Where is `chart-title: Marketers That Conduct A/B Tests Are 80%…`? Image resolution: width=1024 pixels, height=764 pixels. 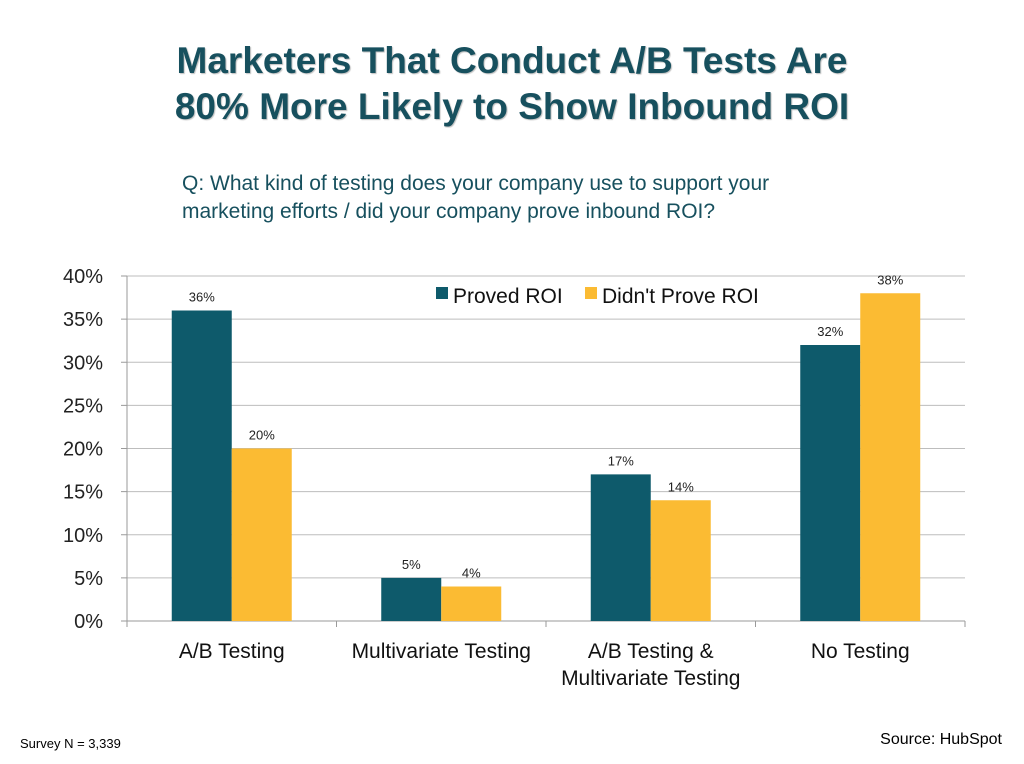 chart-title: Marketers That Conduct A/B Tests Are 80%… is located at coordinates (512, 84).